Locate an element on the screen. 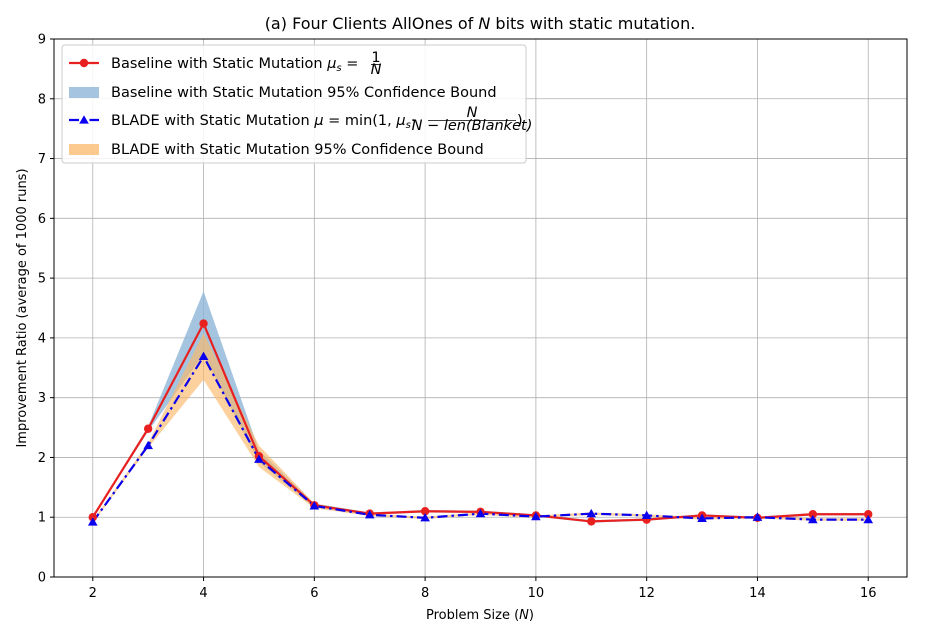  y-axis-ticks: 0 1 2 3 4 5 6 7 8 9 is located at coordinates (46, 309).